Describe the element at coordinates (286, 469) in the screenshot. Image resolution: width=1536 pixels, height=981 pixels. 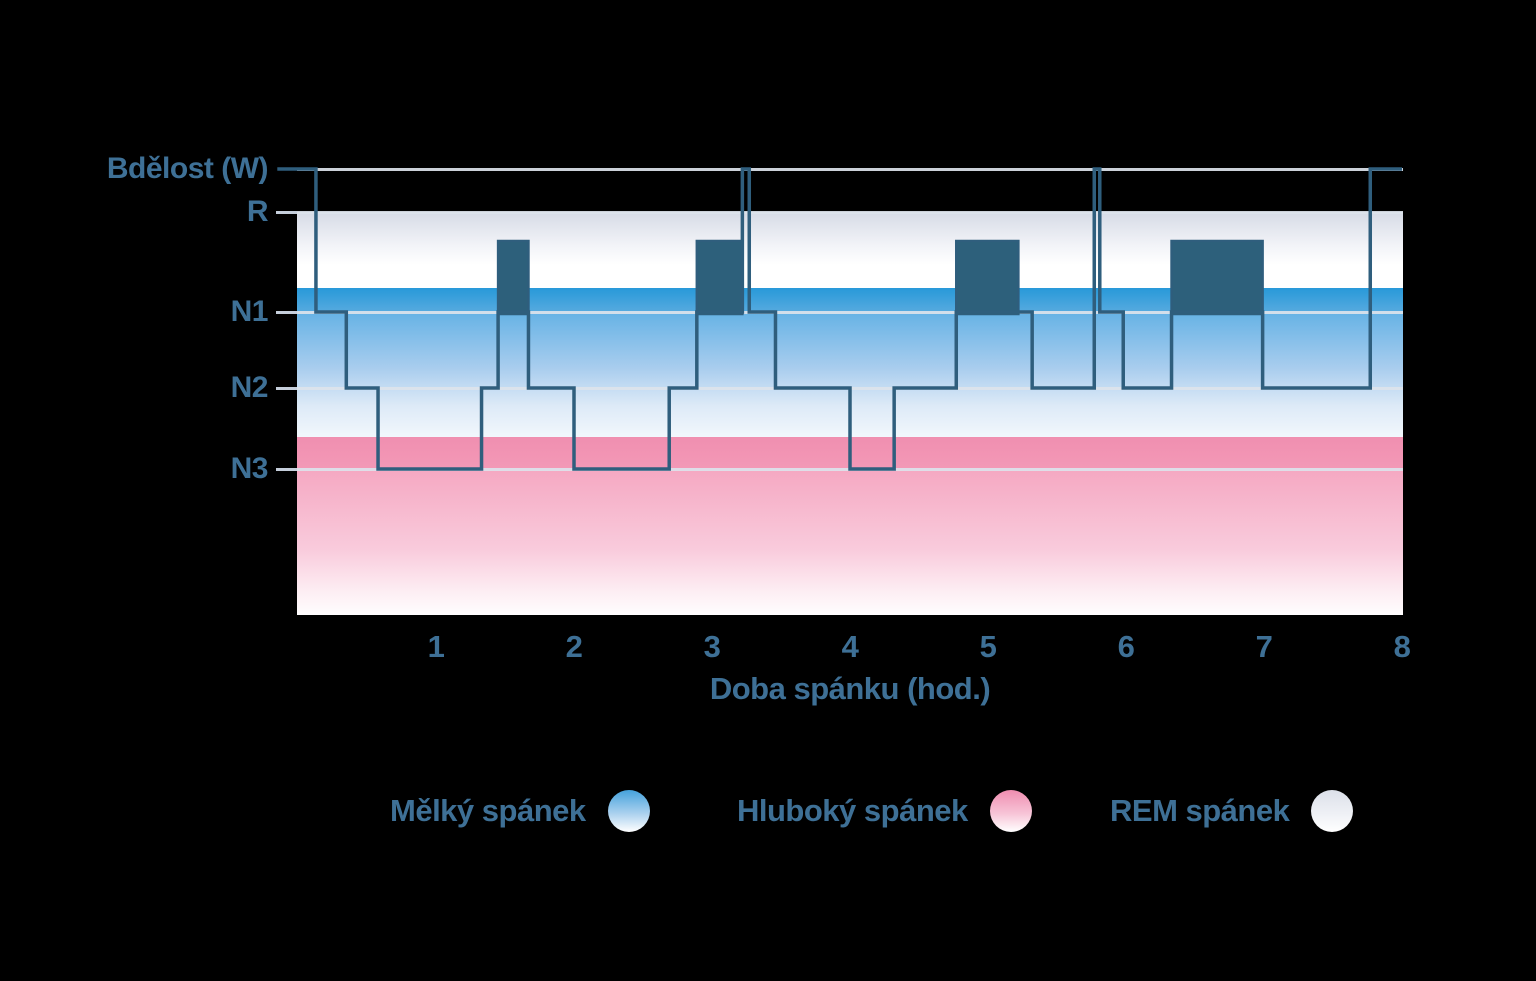
I see `y-tick-N3` at that location.